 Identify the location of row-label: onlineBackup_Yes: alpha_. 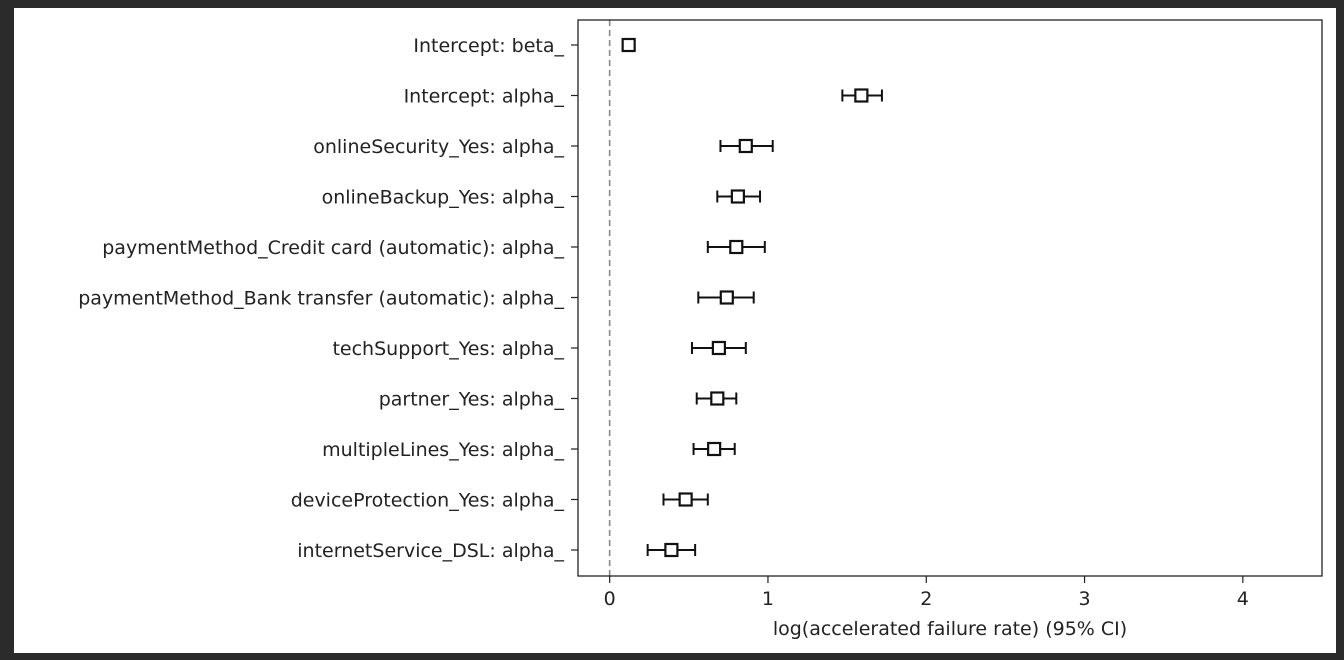
(443, 198).